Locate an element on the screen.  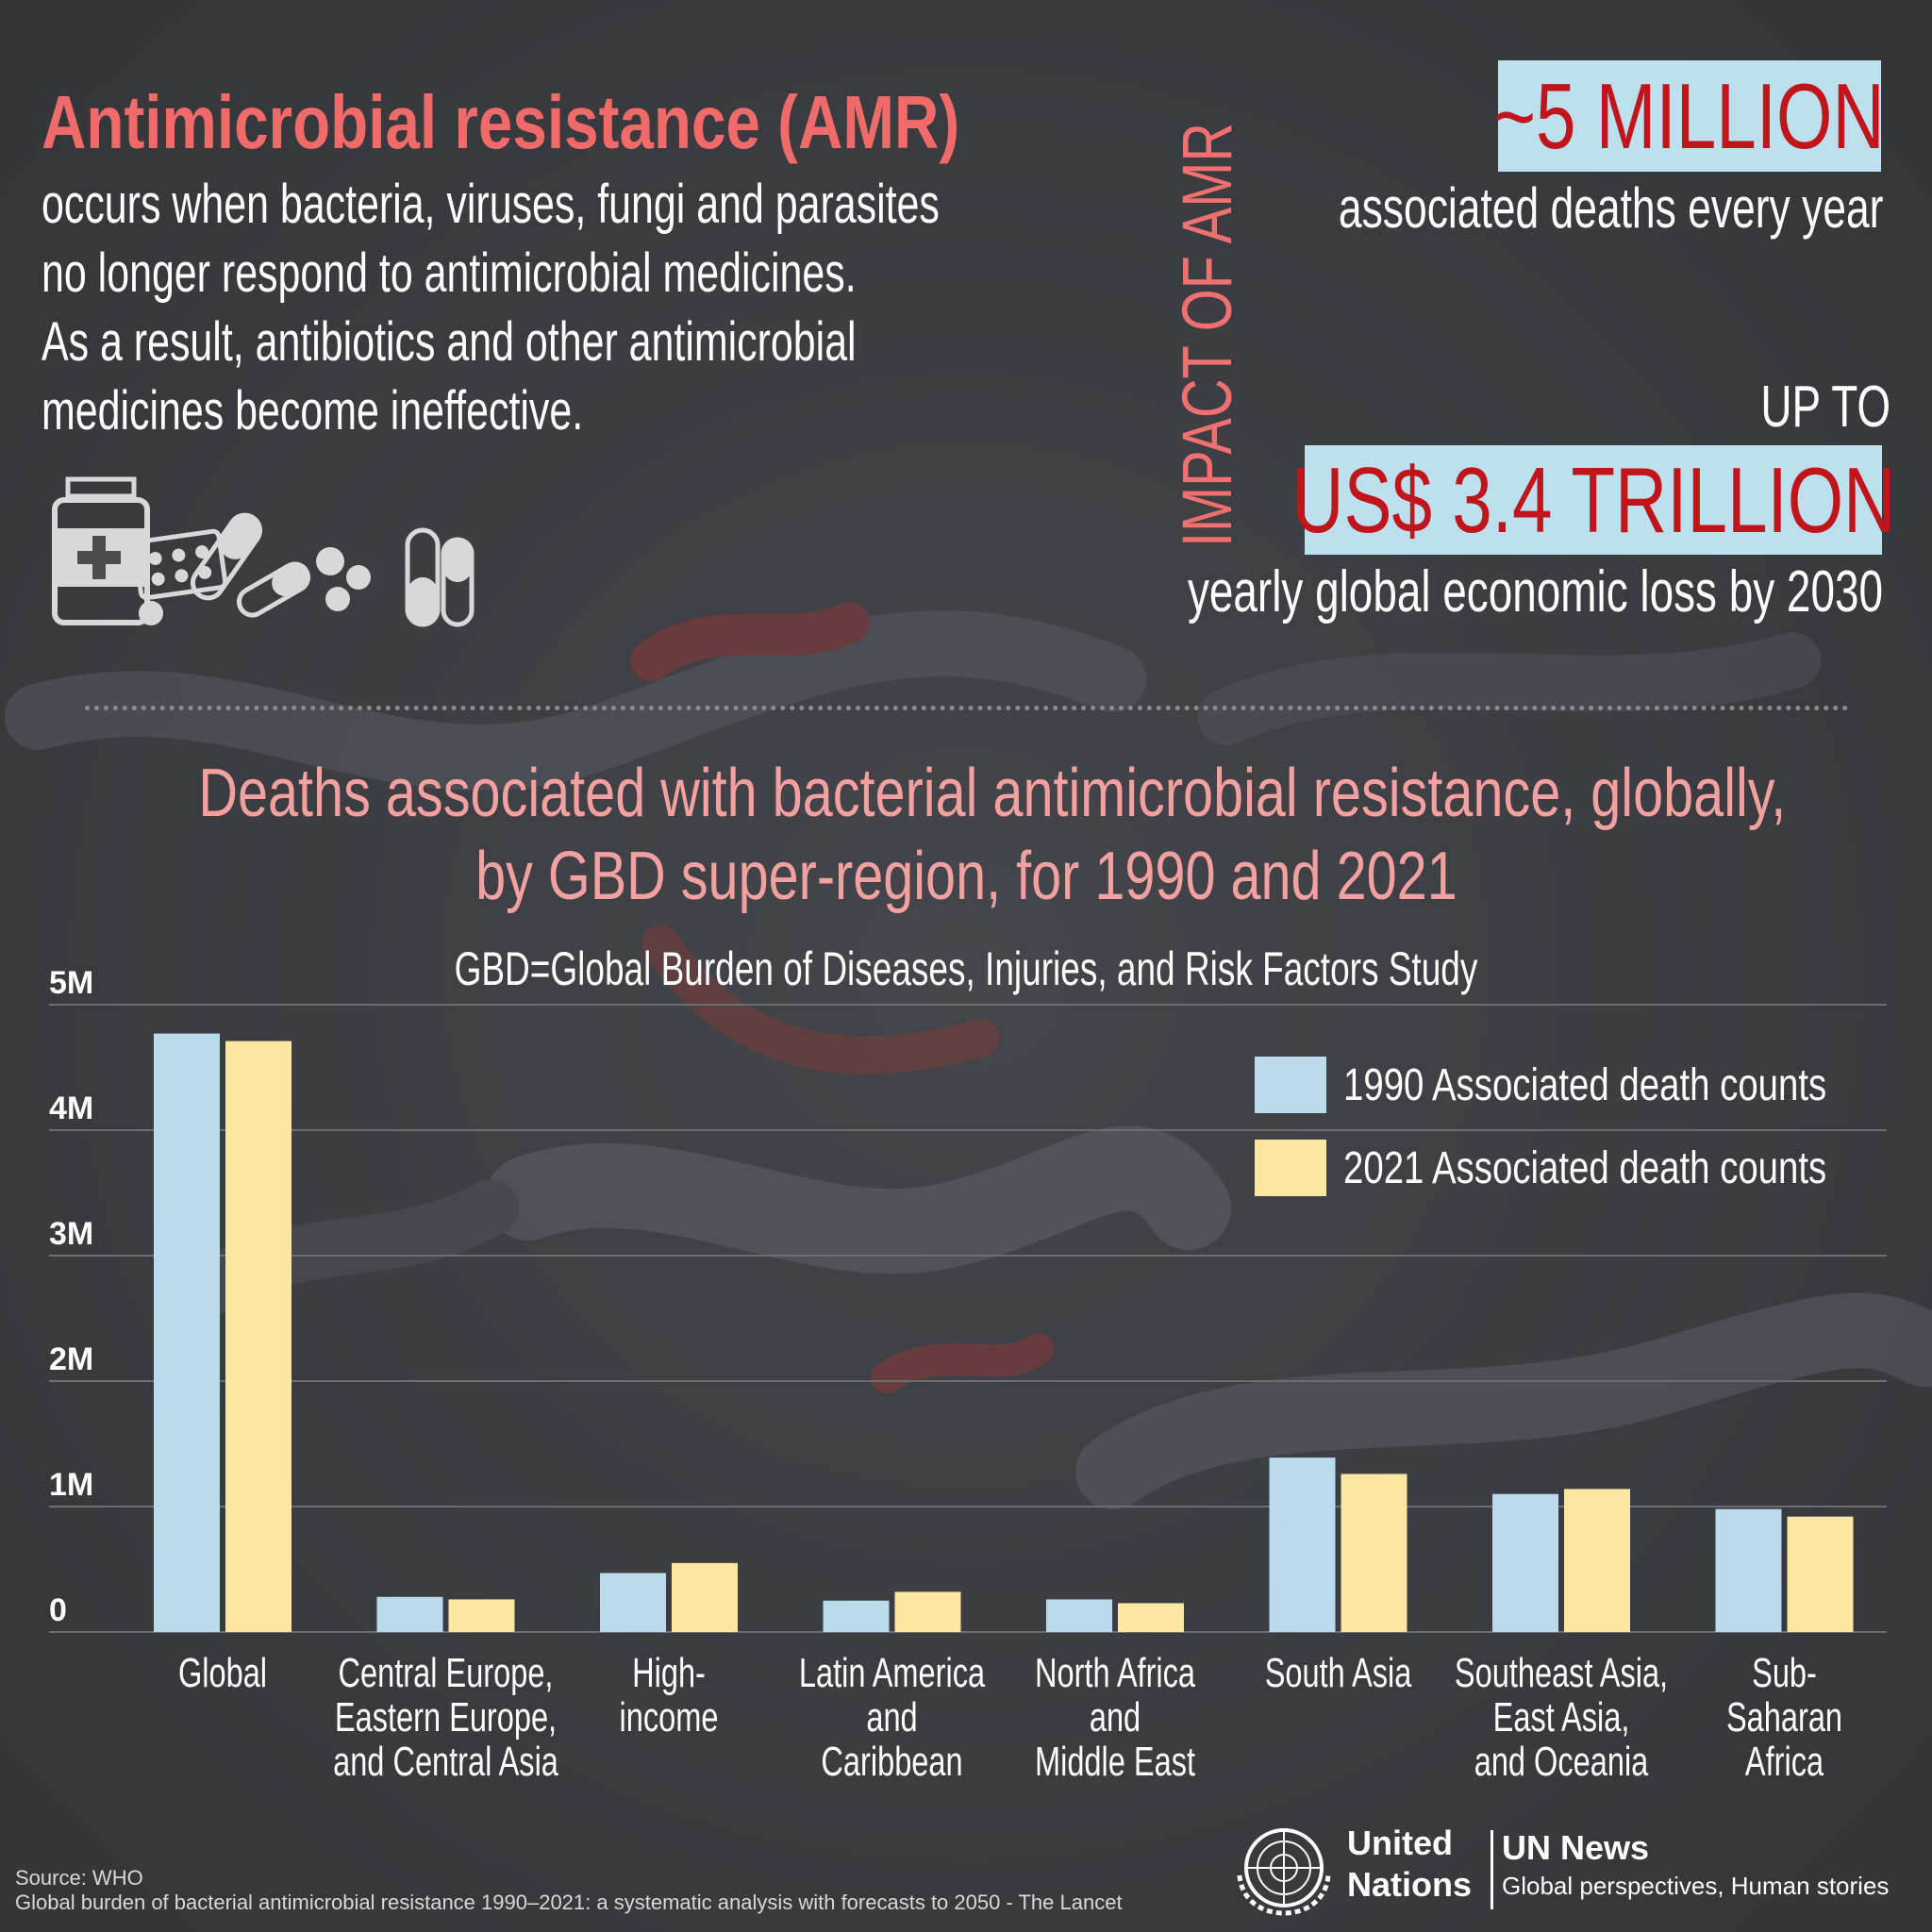
deaths-stat-value: ~5 MILLION is located at coordinates (1689, 115).